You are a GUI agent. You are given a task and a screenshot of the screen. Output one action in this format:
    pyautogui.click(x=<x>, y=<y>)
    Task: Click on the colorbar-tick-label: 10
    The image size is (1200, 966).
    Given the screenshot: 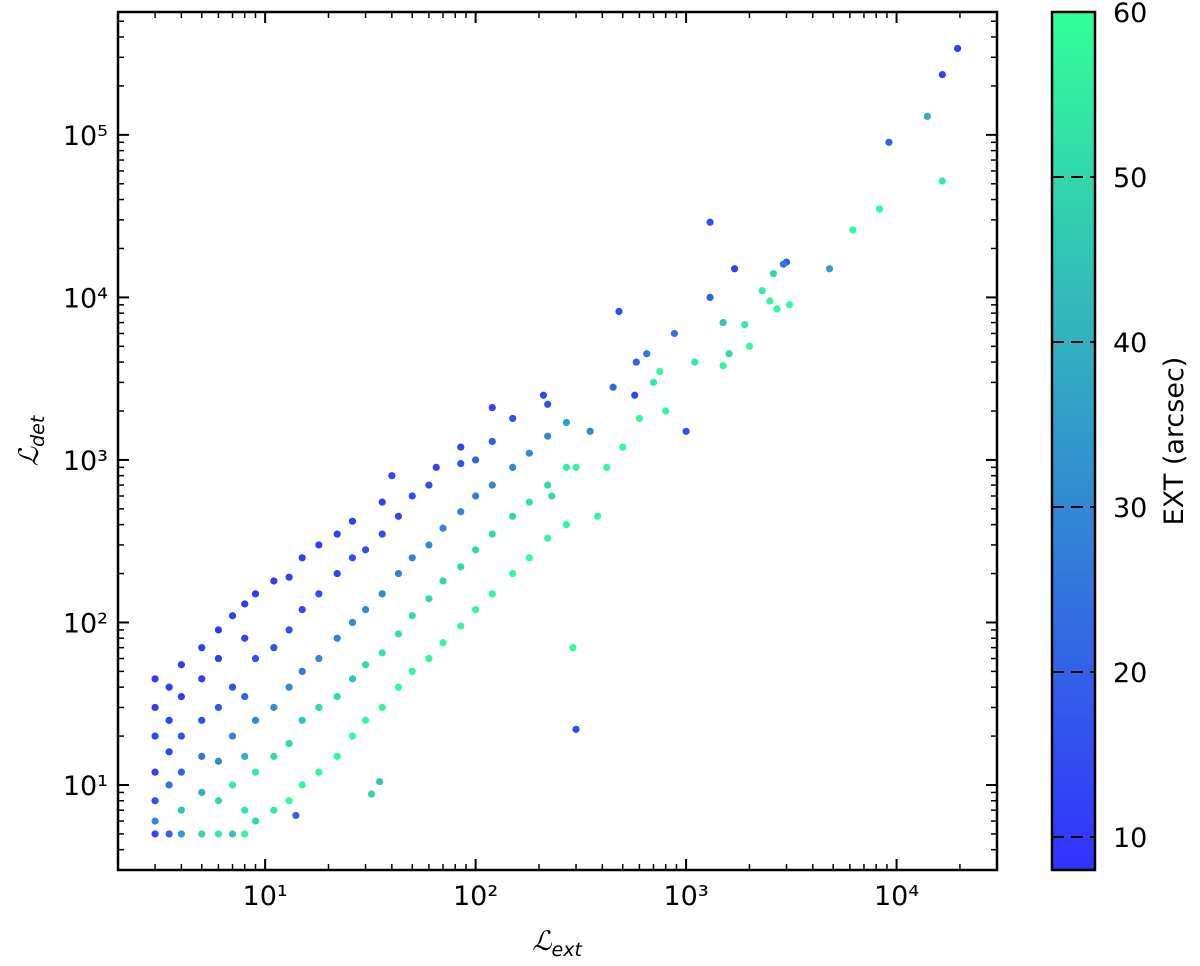 What is the action you would take?
    pyautogui.click(x=1130, y=838)
    